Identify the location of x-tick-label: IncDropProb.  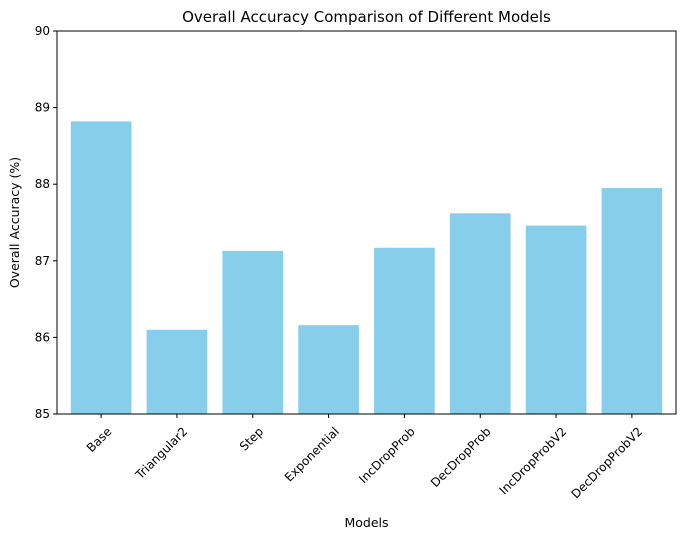
(387, 455).